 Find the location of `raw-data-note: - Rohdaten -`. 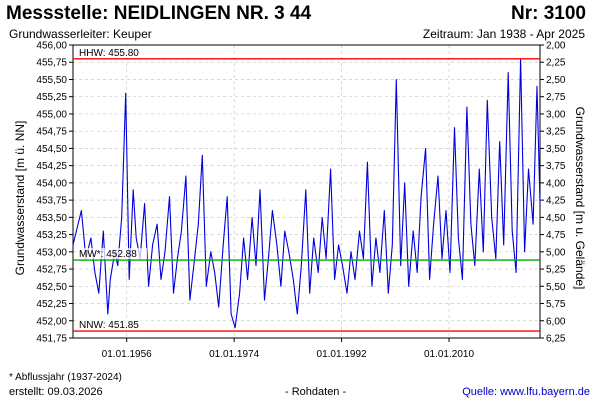

raw-data-note: - Rohdaten - is located at coordinates (316, 392).